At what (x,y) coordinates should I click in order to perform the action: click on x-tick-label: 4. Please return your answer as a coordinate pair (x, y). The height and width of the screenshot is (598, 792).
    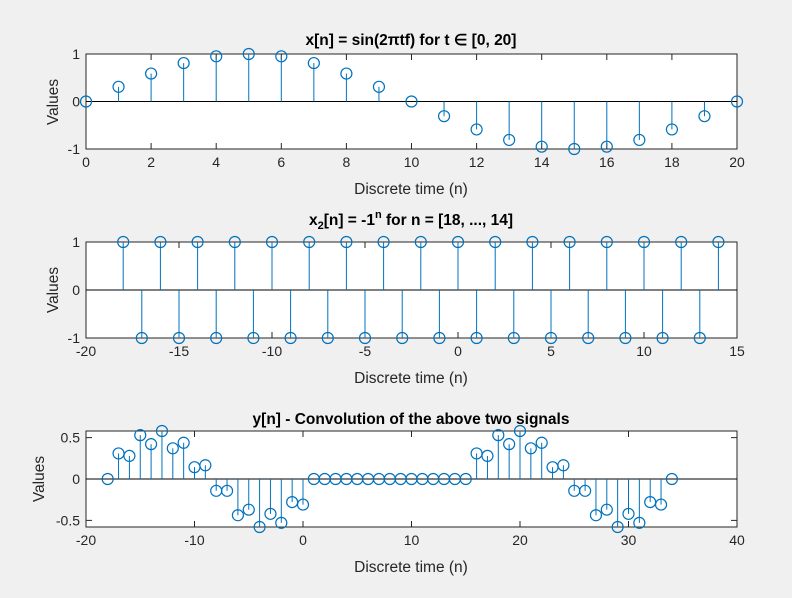
    Looking at the image, I should click on (216, 162).